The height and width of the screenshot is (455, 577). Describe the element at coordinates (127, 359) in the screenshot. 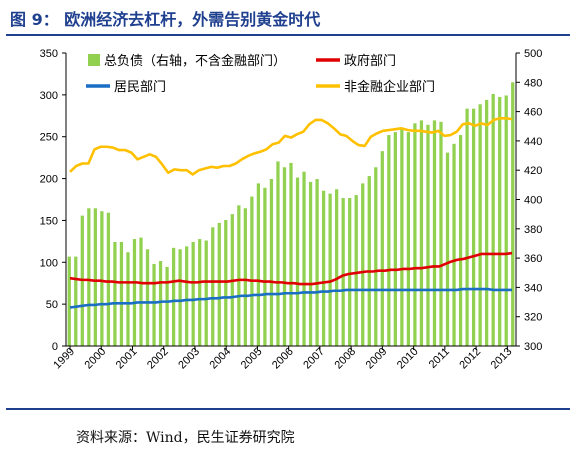

I see `x-tick-label: 2001` at that location.